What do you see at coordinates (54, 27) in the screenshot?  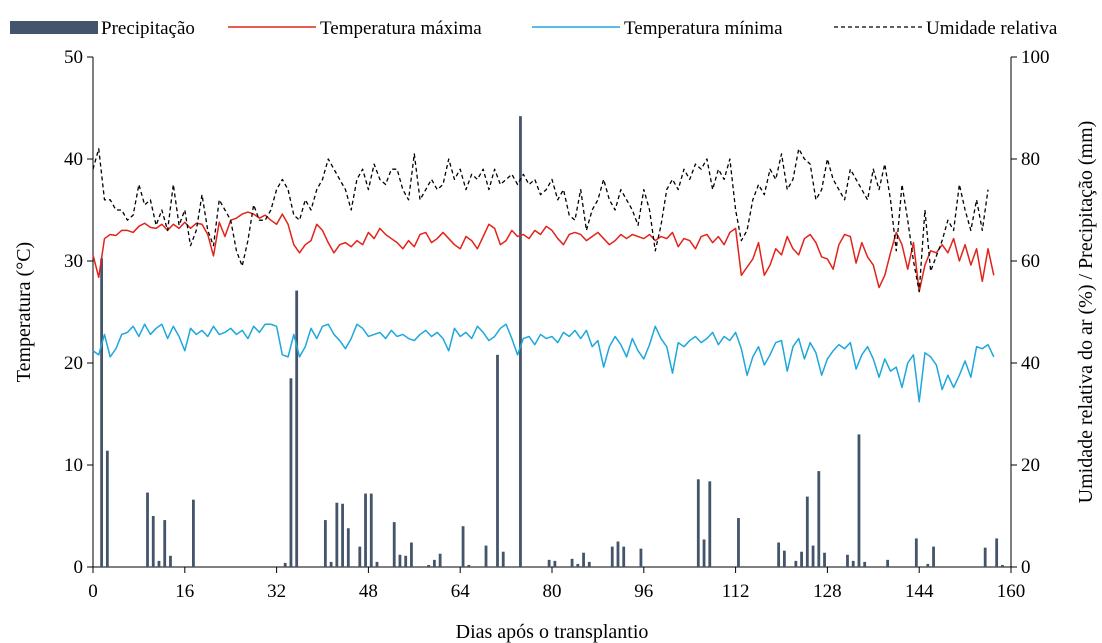 I see `legend-swatch-precipitacao` at bounding box center [54, 27].